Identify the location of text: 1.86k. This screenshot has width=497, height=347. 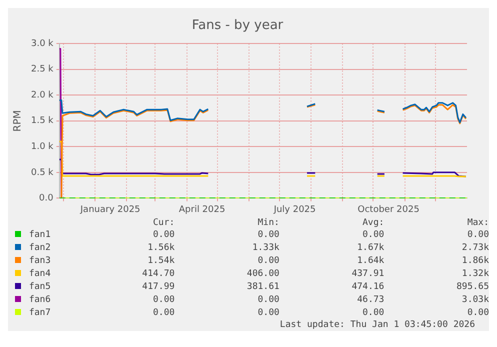
(474, 261).